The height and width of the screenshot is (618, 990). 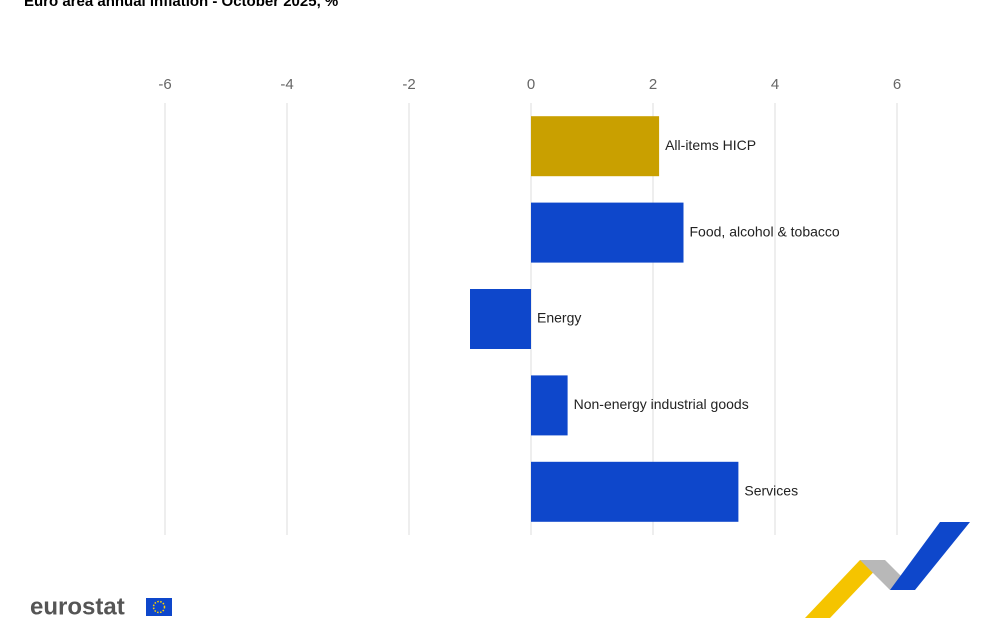 What do you see at coordinates (765, 231) in the screenshot?
I see `category-label: Food, alcohol & tobacco` at bounding box center [765, 231].